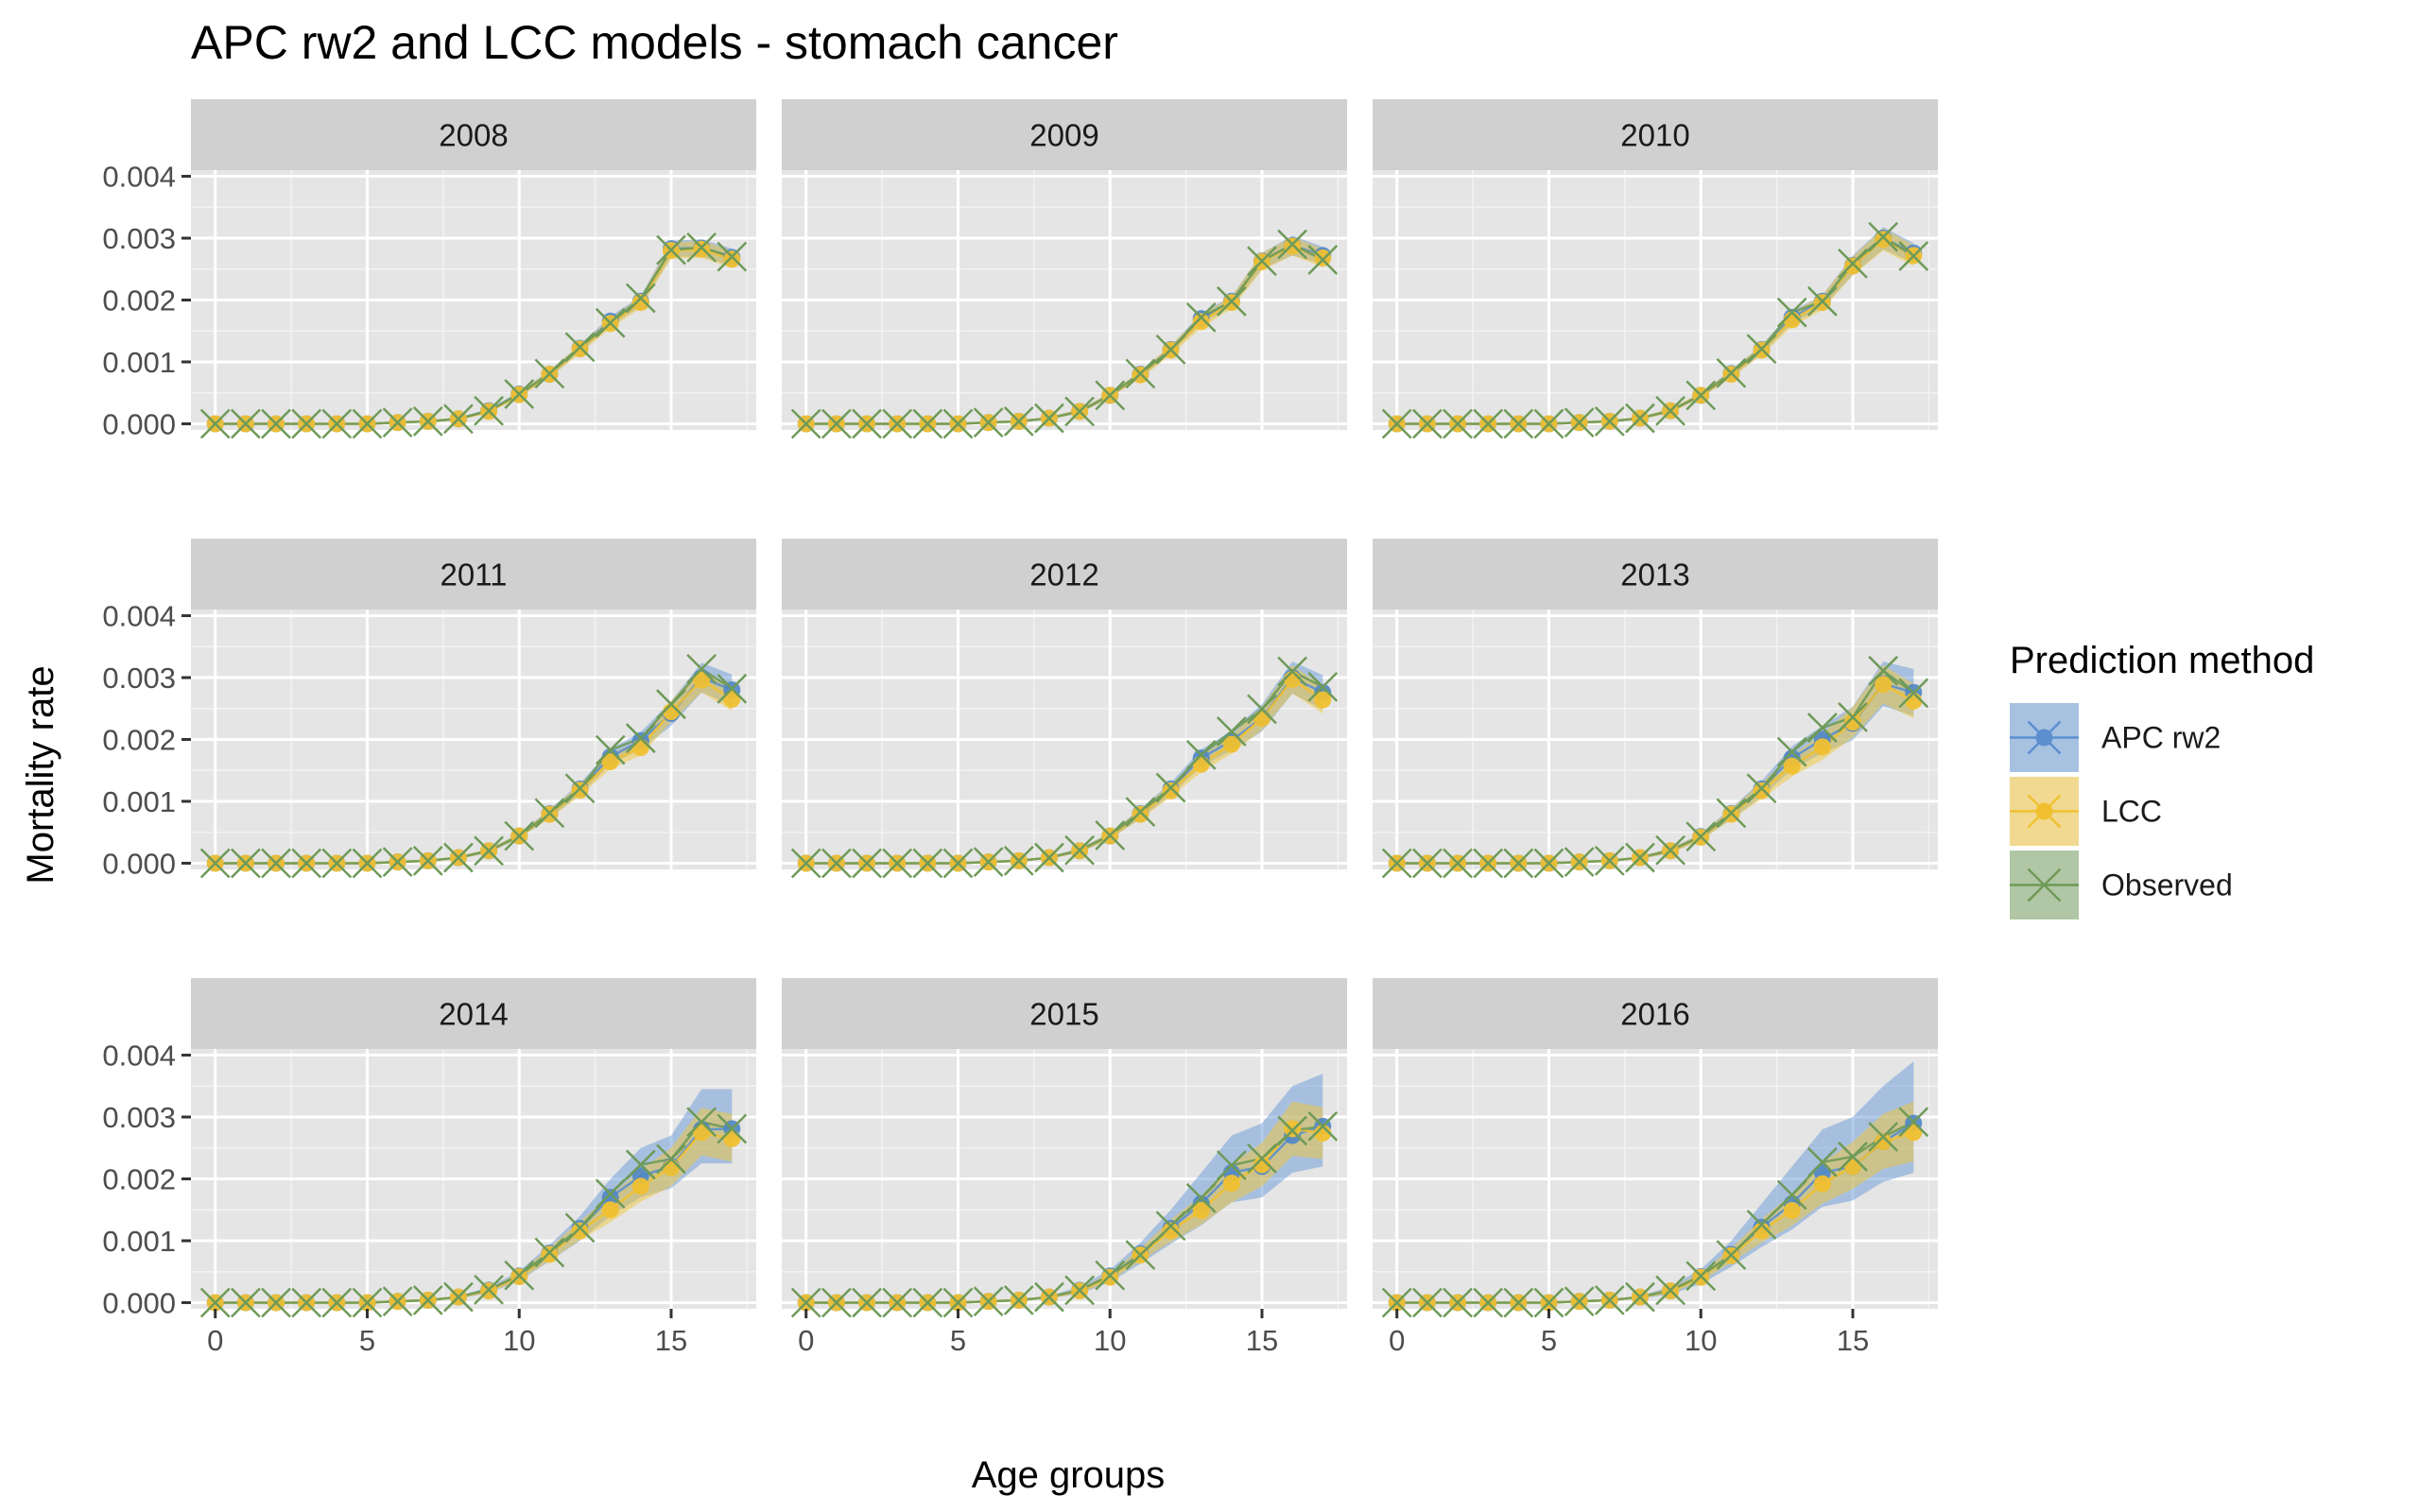 Image resolution: width=2420 pixels, height=1512 pixels. I want to click on facet-strip-label: 2009, so click(1063, 135).